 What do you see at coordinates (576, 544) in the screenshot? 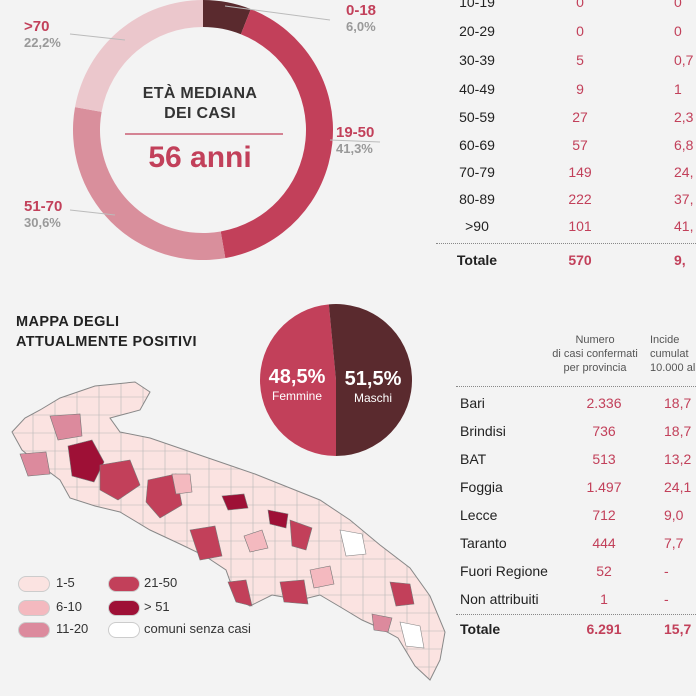
I see `province-row: Taranto 444 7,7` at bounding box center [576, 544].